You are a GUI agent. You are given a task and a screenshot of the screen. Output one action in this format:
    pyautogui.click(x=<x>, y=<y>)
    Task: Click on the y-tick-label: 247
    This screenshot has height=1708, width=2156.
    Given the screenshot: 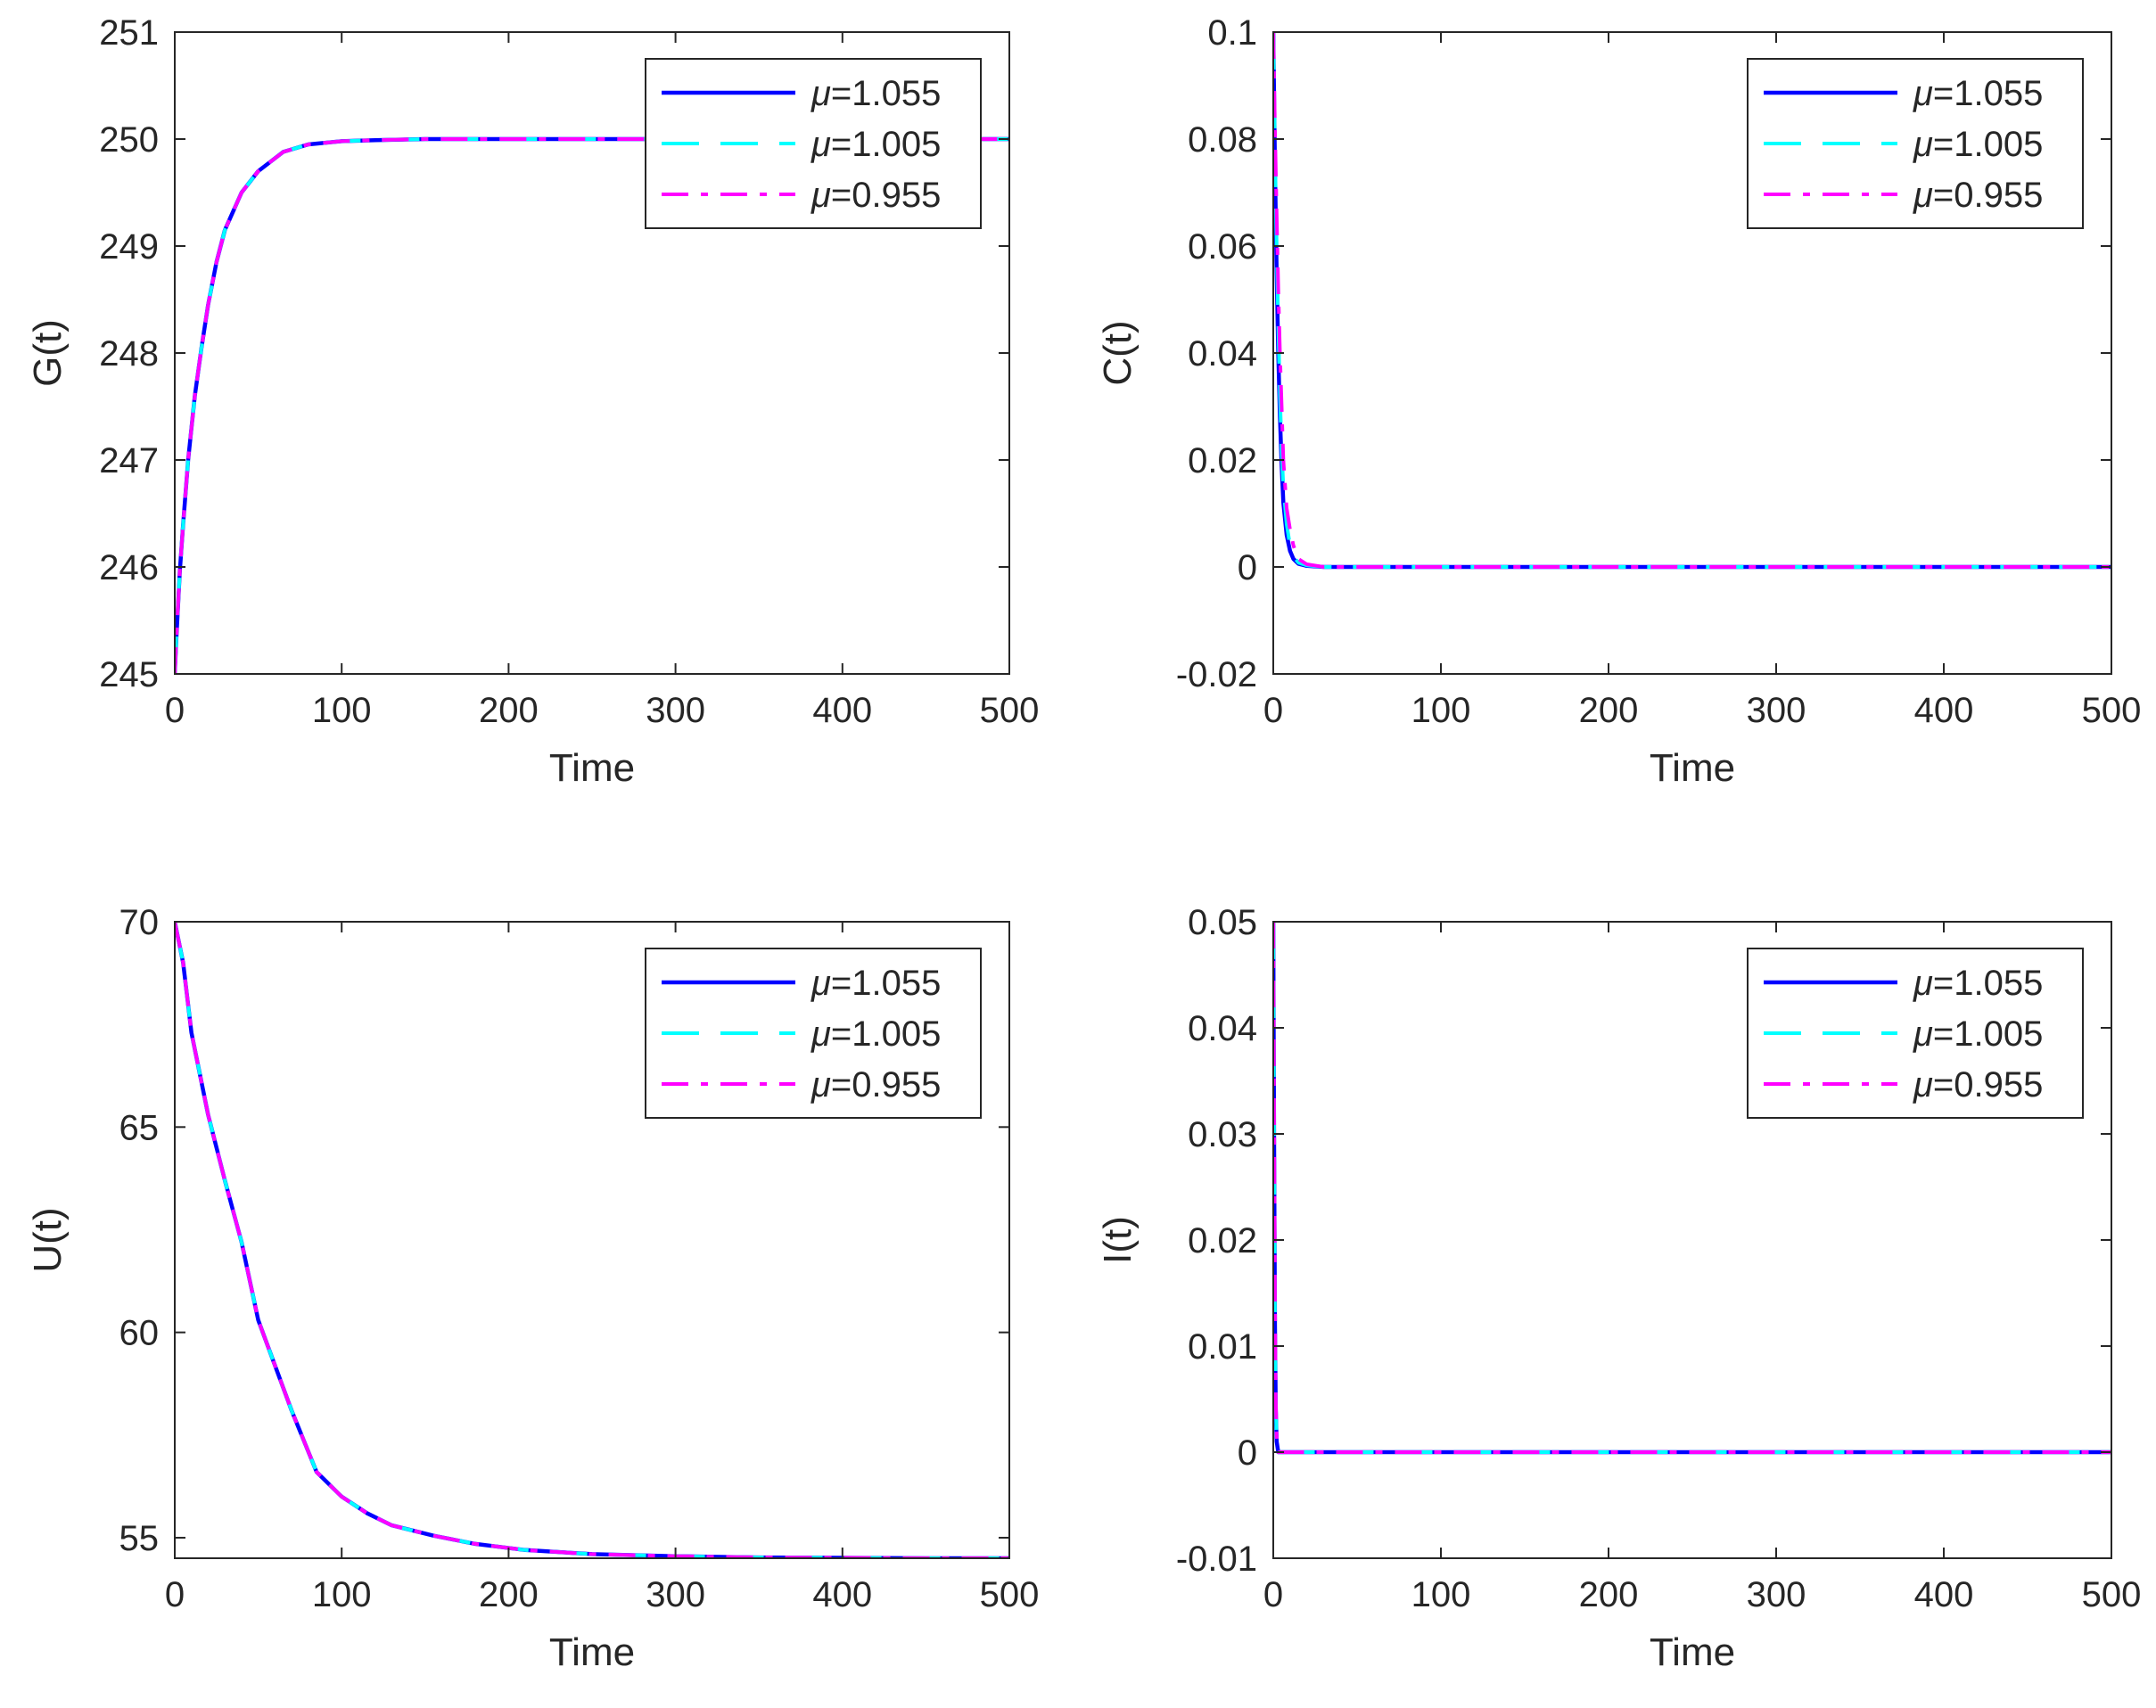 What is the action you would take?
    pyautogui.click(x=129, y=460)
    